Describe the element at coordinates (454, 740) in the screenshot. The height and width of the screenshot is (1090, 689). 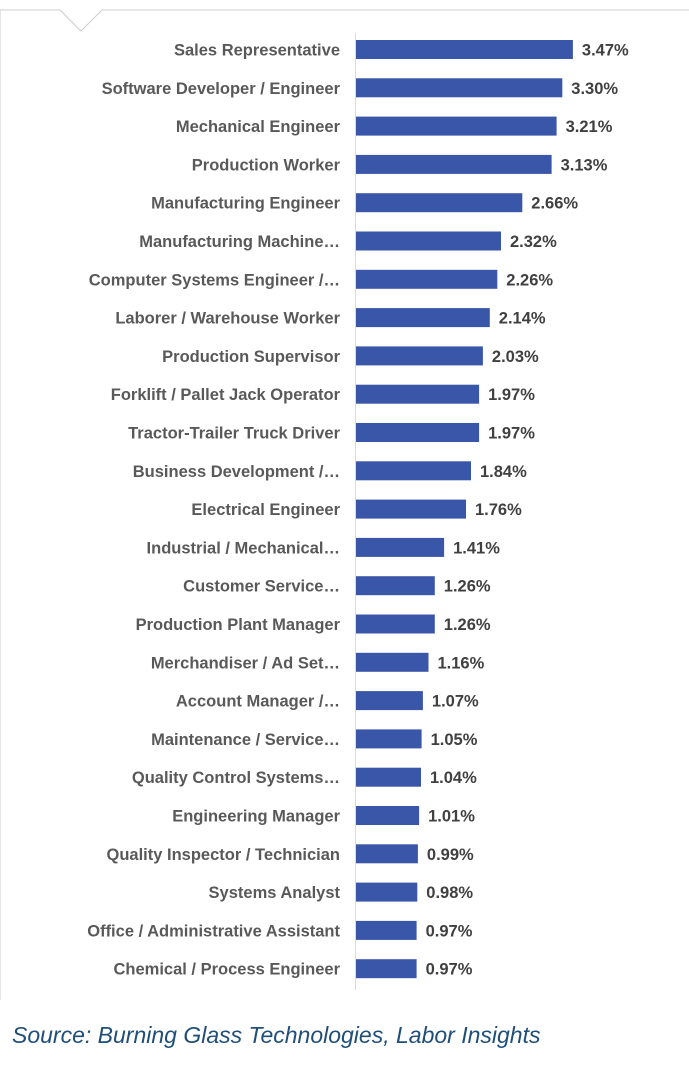
I see `value-label: 1.05%` at that location.